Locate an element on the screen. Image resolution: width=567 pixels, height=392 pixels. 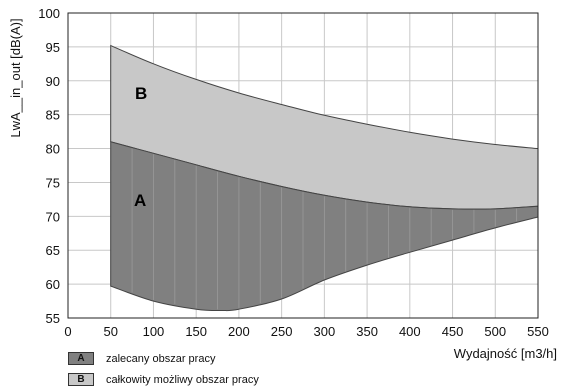
legend-item-a: A zalecany obszar pracy is located at coordinates (163, 358).